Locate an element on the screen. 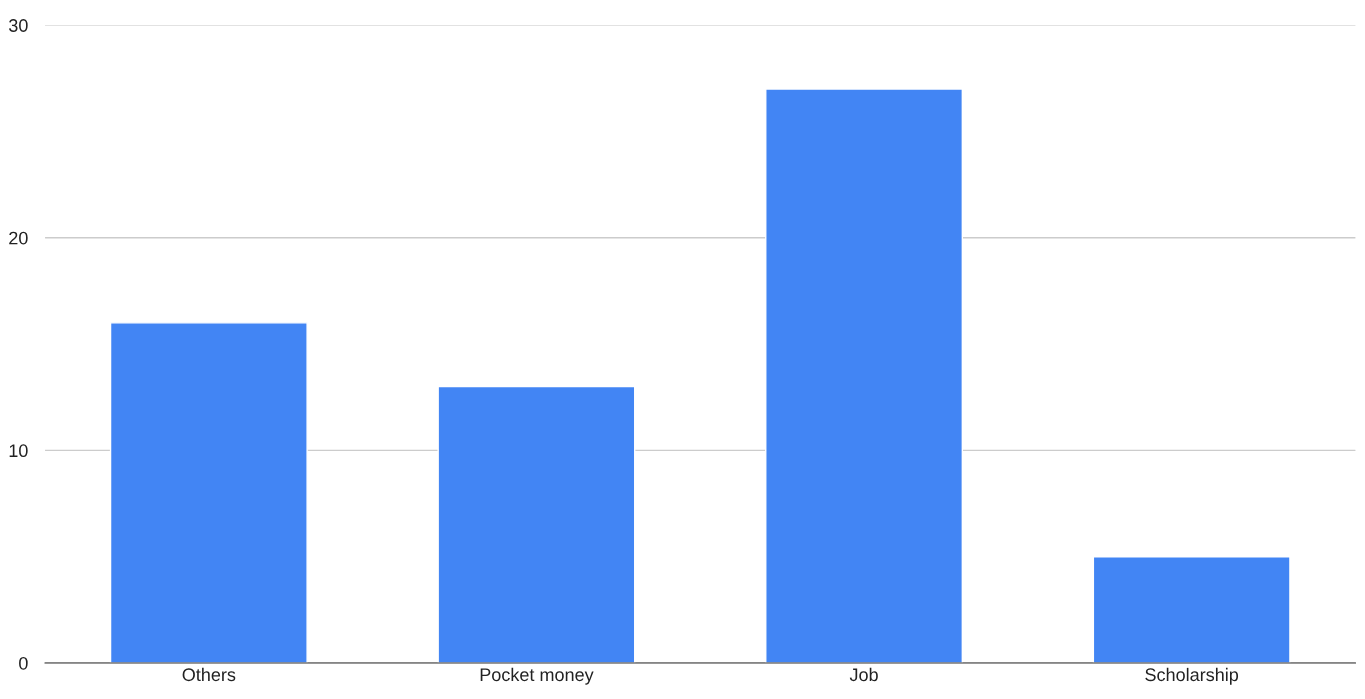 The width and height of the screenshot is (1365, 699). x-tick-label: Pocket money is located at coordinates (537, 676).